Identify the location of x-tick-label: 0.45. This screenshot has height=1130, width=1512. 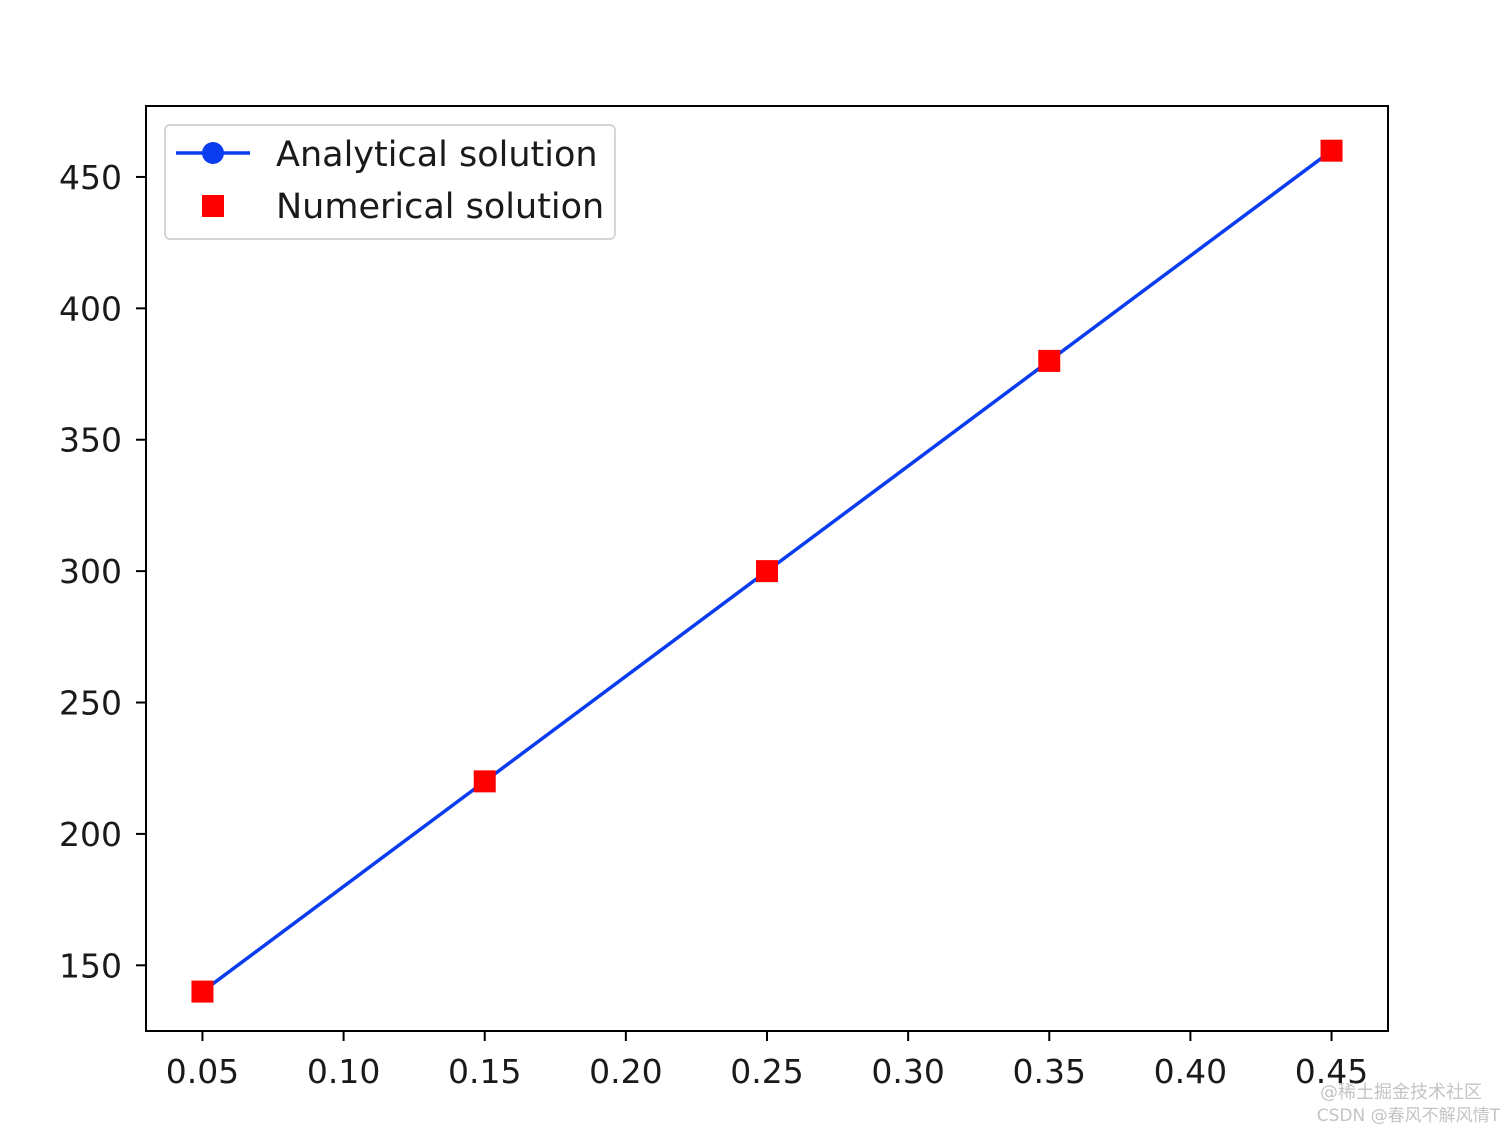
(1331, 1071).